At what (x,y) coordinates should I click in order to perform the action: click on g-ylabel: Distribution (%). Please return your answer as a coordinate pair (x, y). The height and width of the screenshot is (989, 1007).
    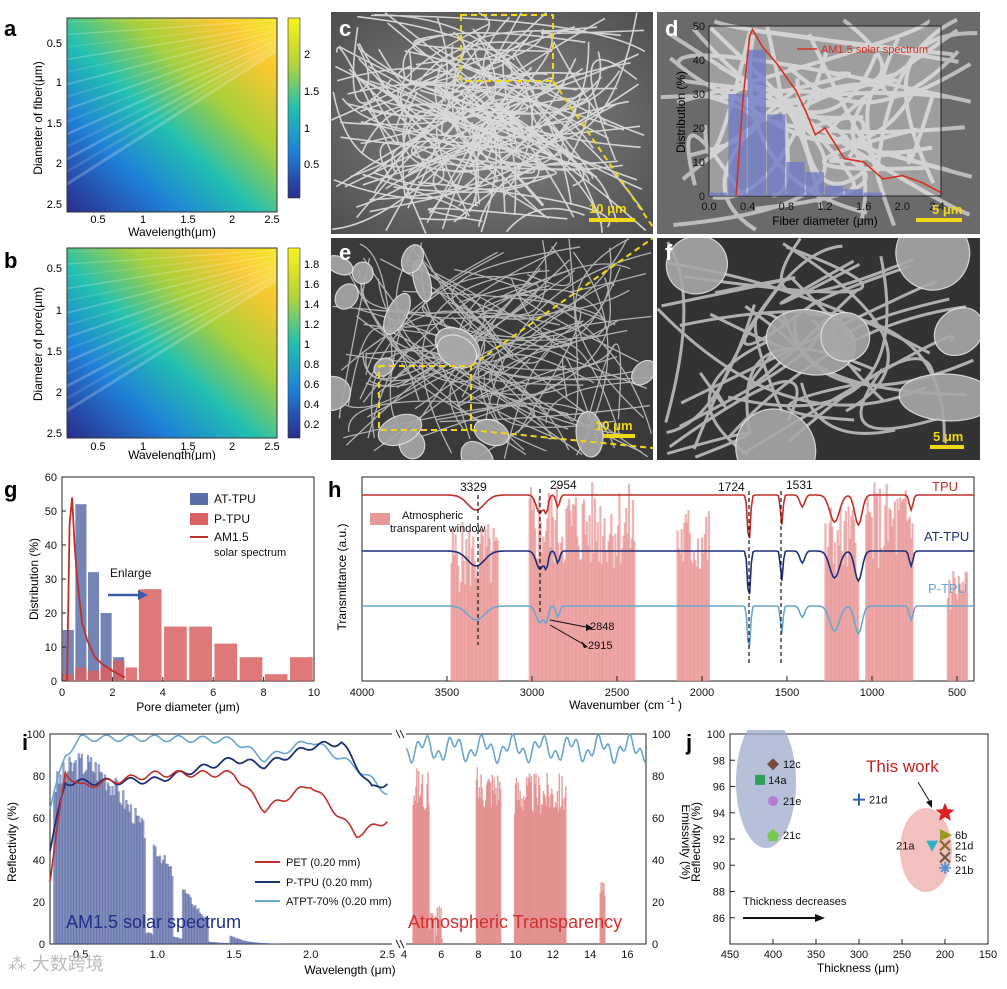
    Looking at the image, I should click on (34, 579).